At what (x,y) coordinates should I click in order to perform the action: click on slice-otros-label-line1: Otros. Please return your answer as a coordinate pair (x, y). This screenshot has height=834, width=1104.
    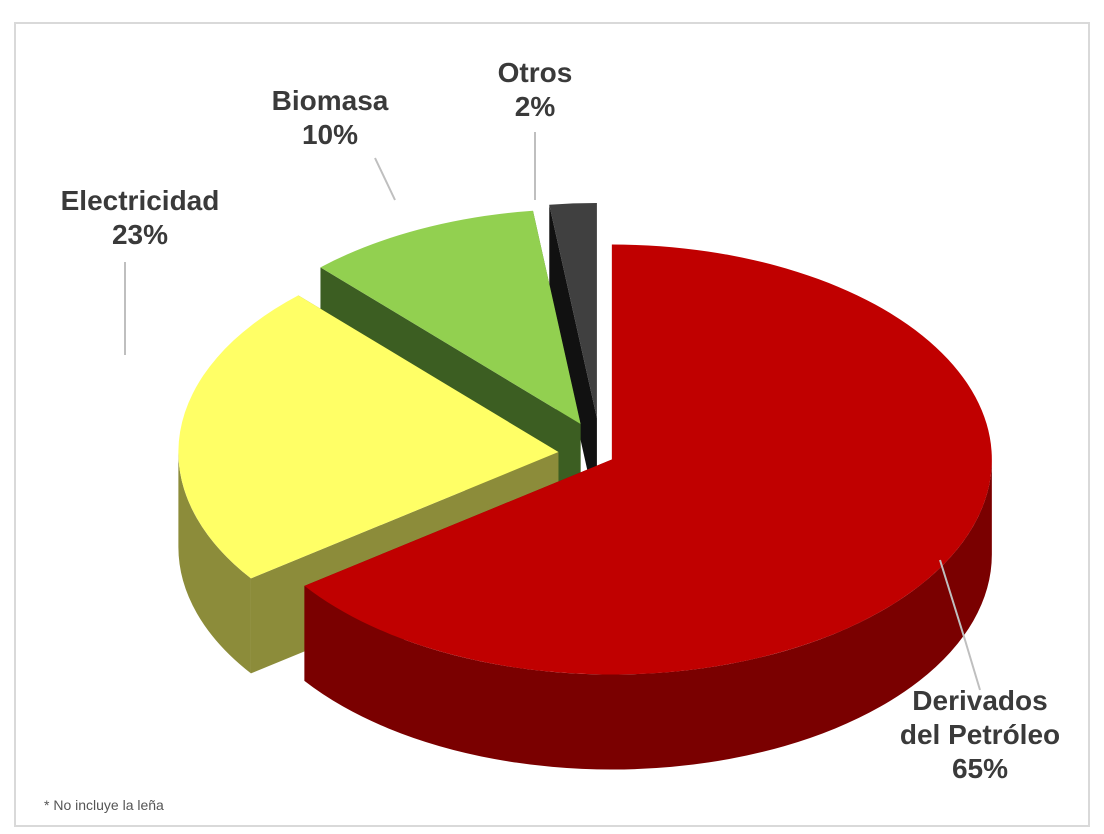
    Looking at the image, I should click on (535, 72).